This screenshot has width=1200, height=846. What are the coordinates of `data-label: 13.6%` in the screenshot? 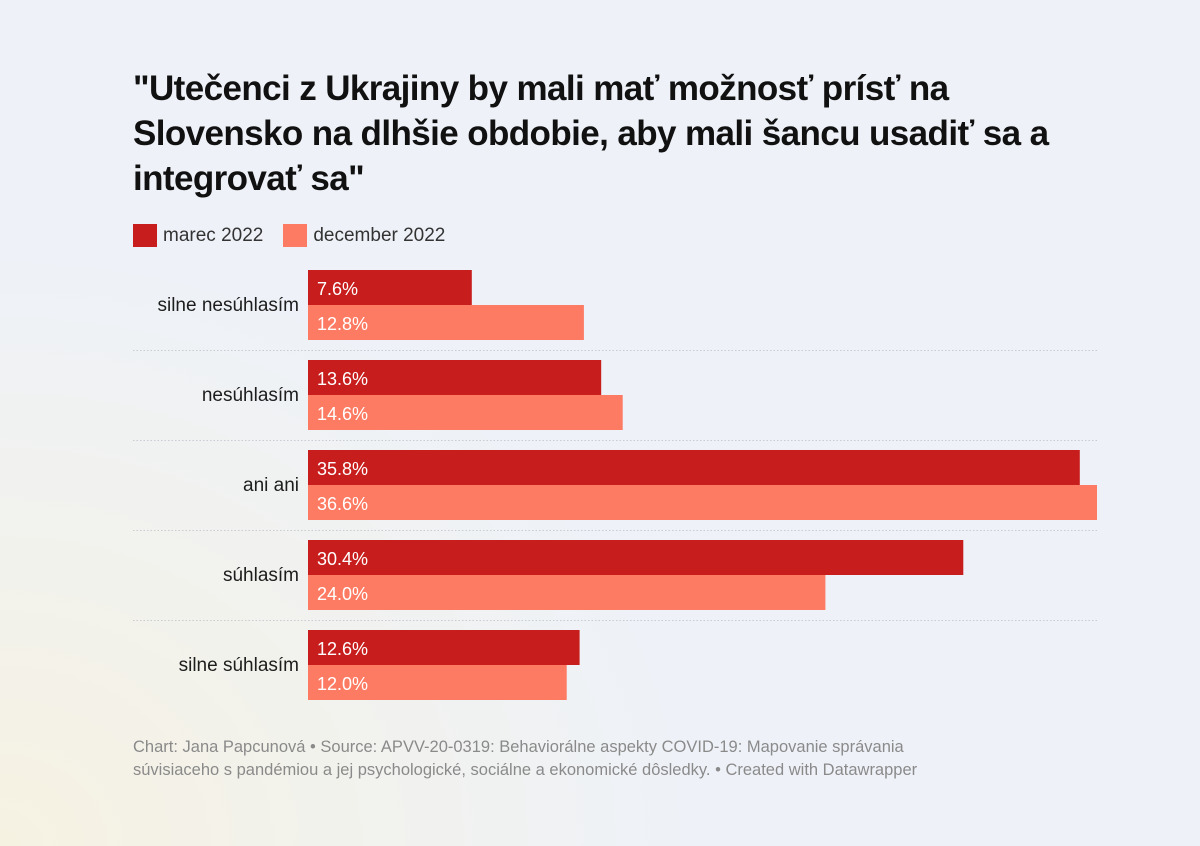 It's located at (342, 379).